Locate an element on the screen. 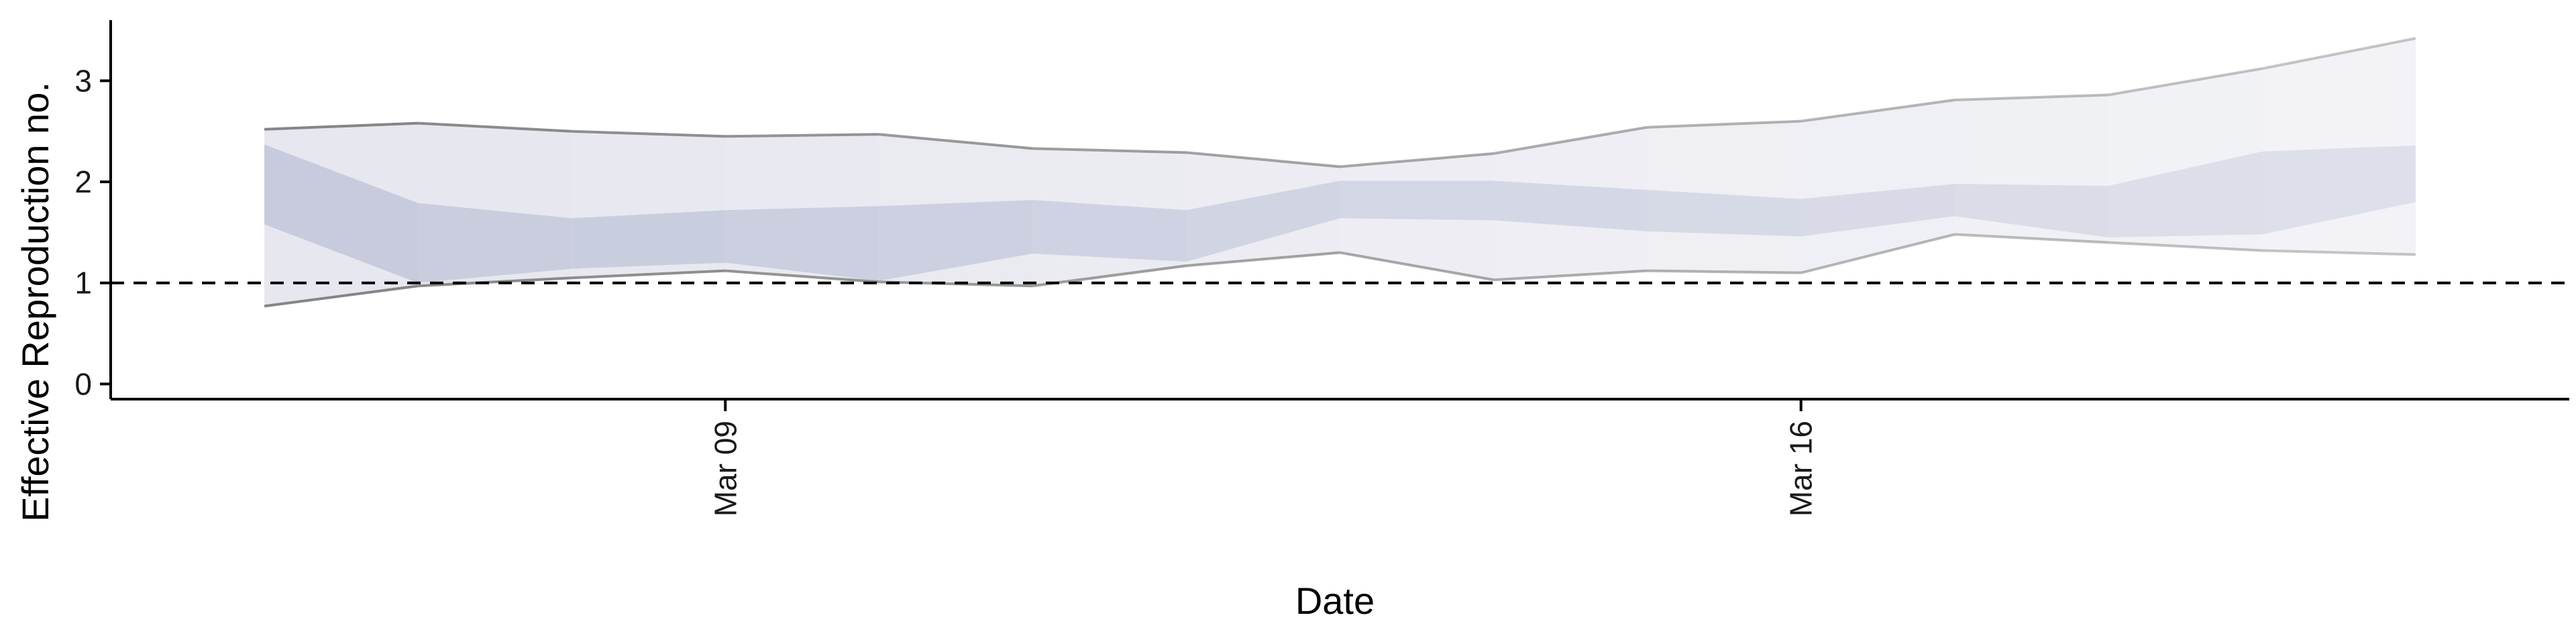  y-axis-title: Effective Reproduction no. is located at coordinates (35, 302).